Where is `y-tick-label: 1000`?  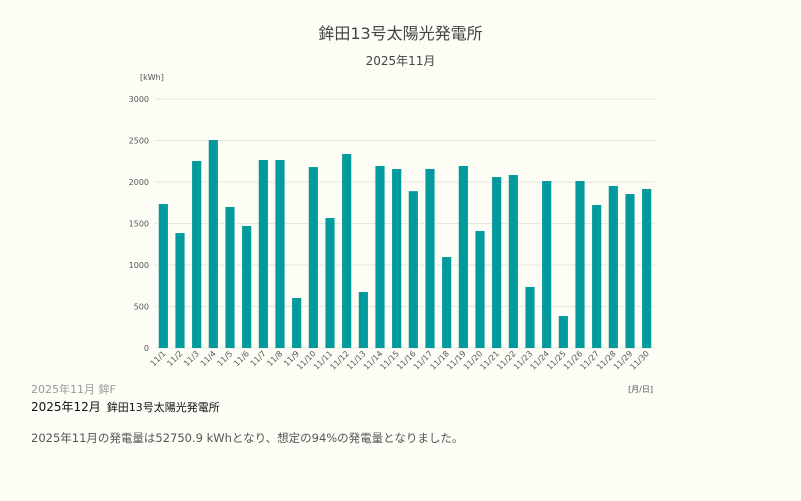 y-tick-label: 1000 is located at coordinates (139, 265).